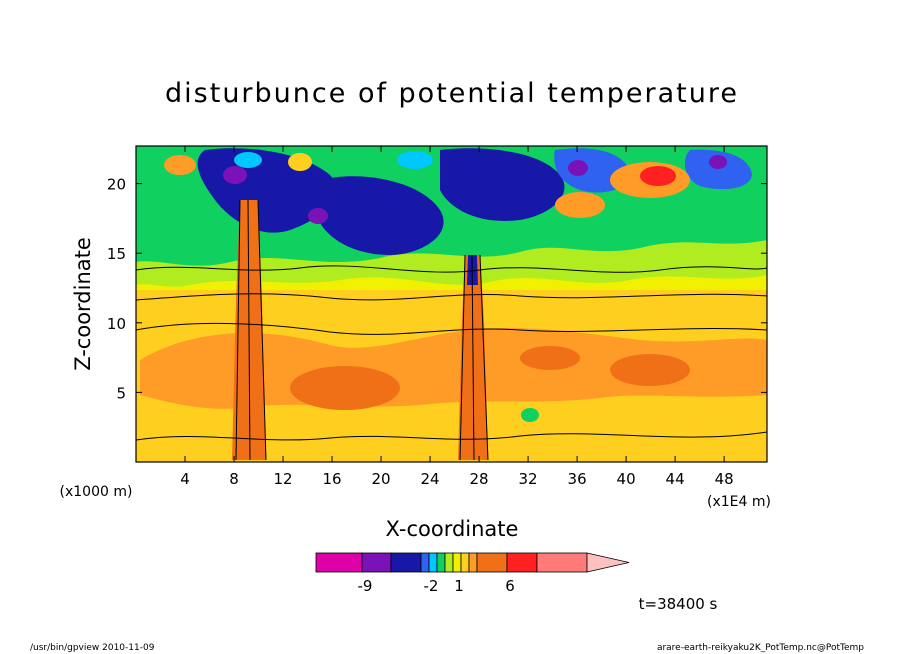 This screenshot has width=904, height=654. What do you see at coordinates (724, 479) in the screenshot?
I see `x-tick-label: 48` at bounding box center [724, 479].